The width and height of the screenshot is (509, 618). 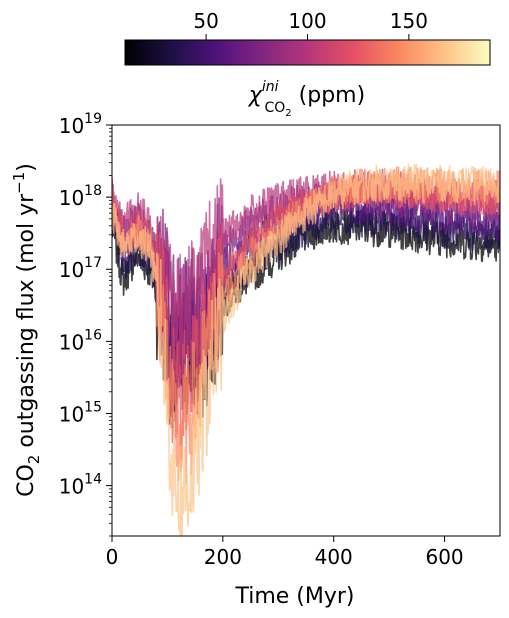 What do you see at coordinates (205, 21) in the screenshot?
I see `colorbar-tick-label: 50` at bounding box center [205, 21].